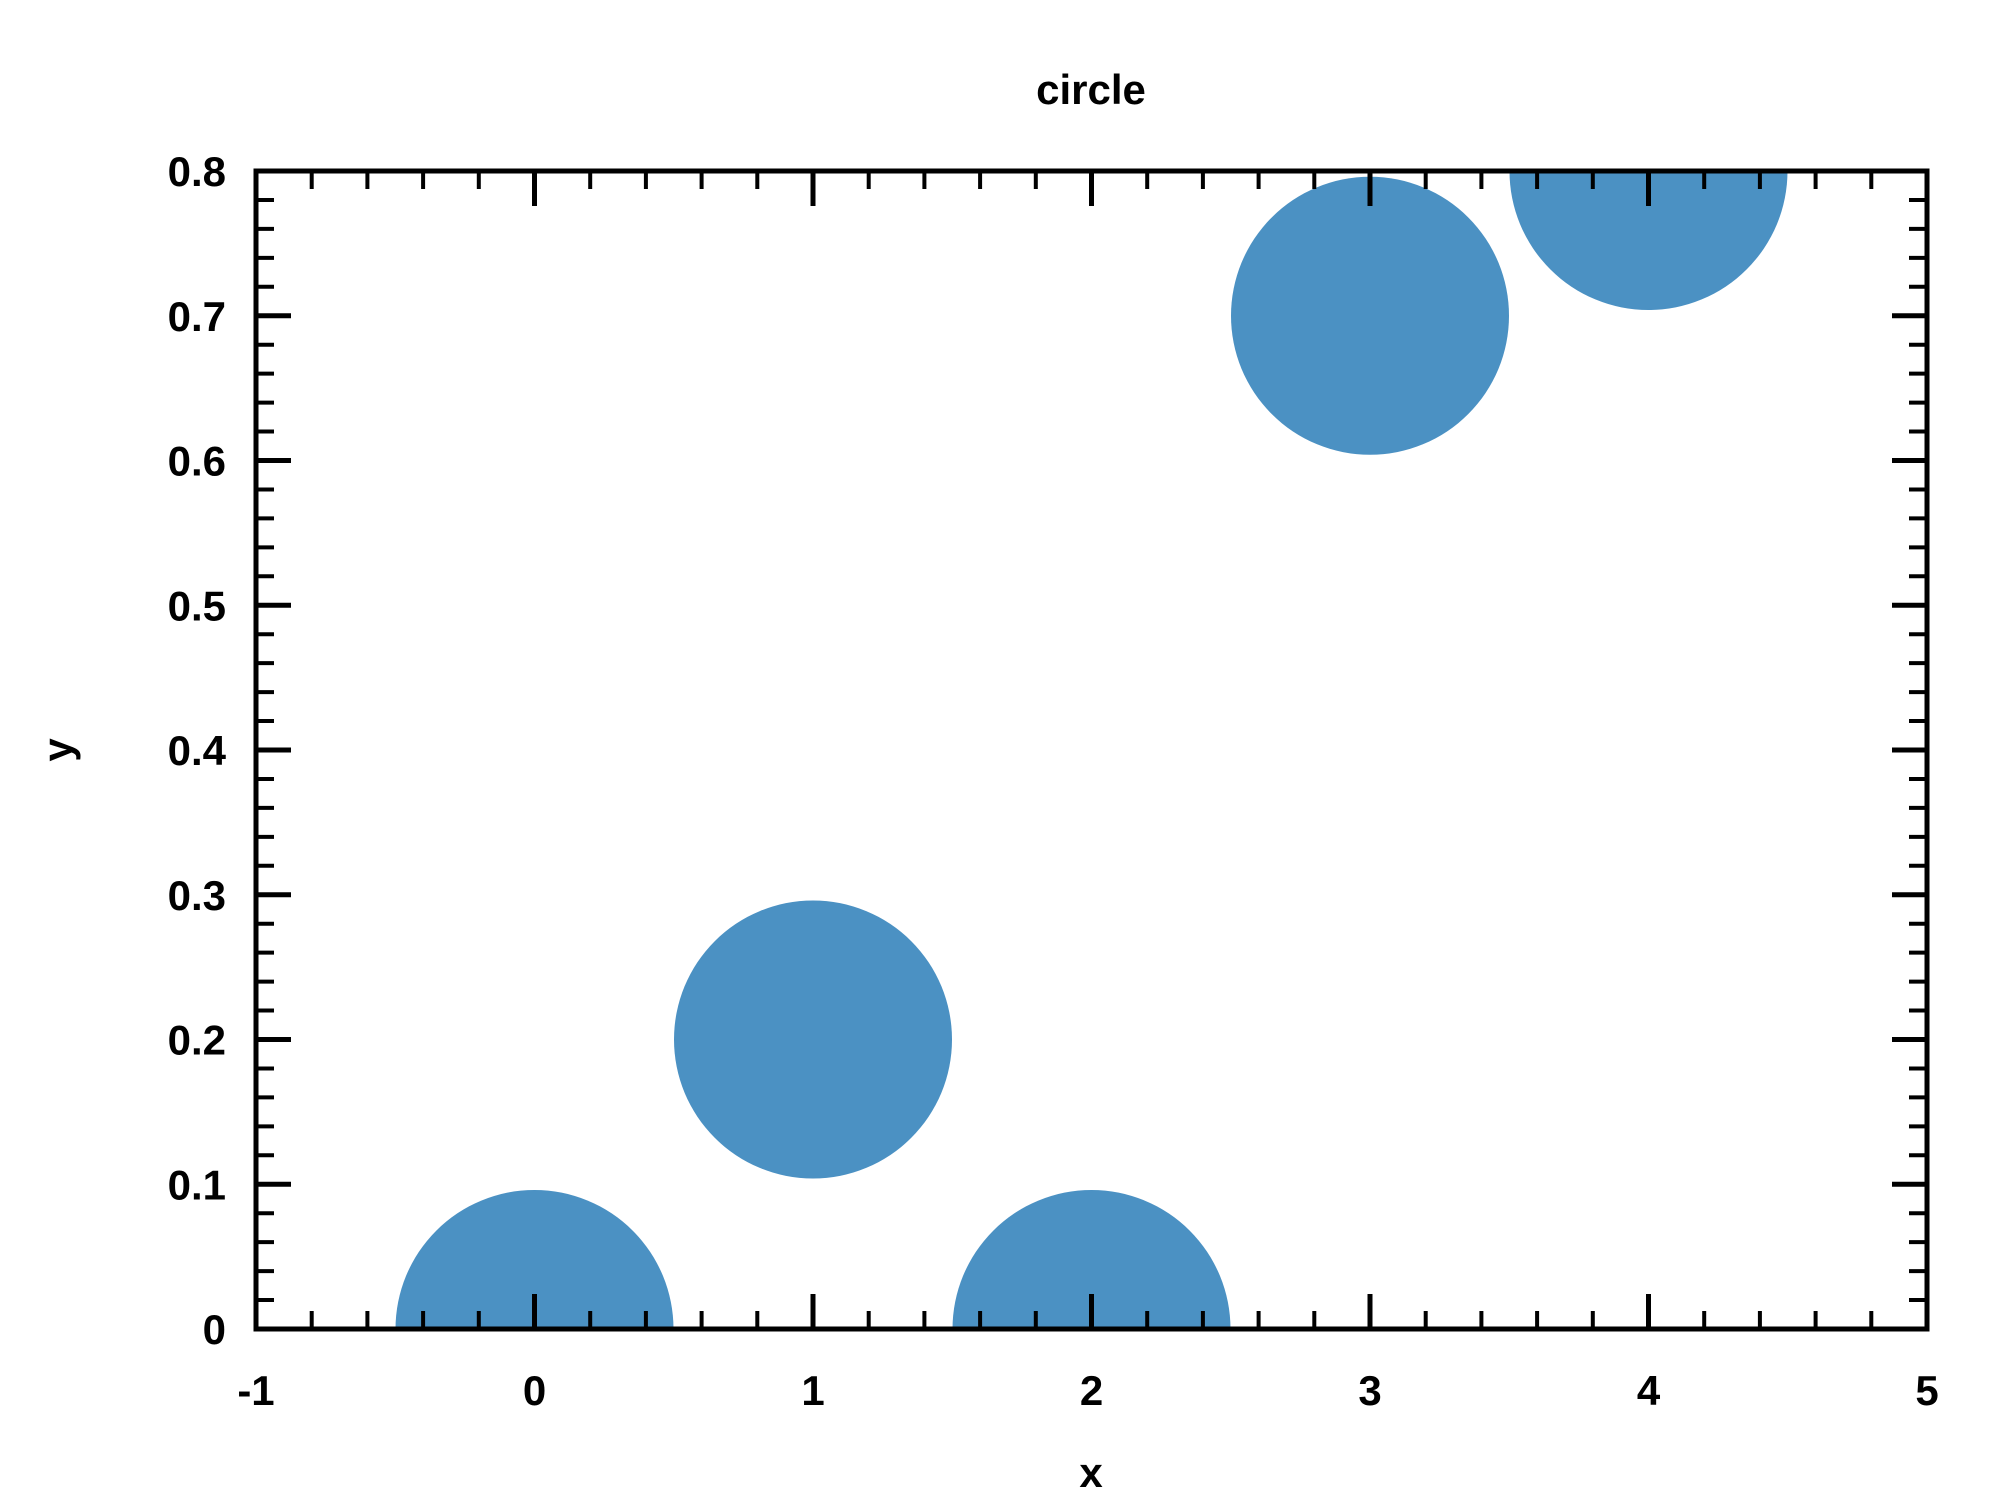 This screenshot has height=1500, width=2000. Describe the element at coordinates (197, 316) in the screenshot. I see `y-tick-label: 0.7` at that location.